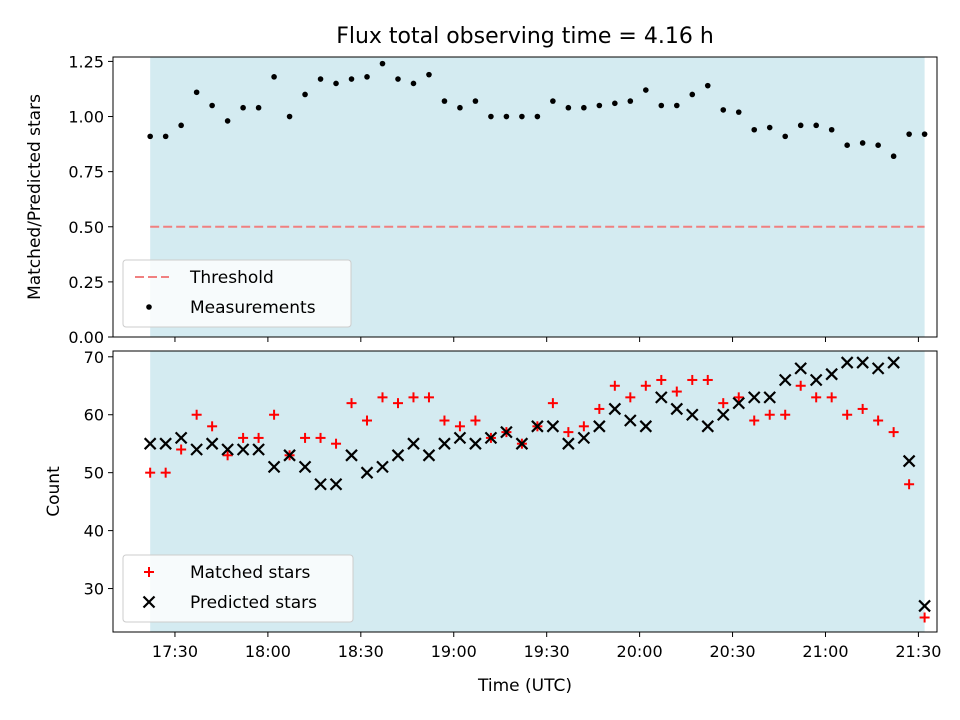 The width and height of the screenshot is (960, 720). What do you see at coordinates (86, 227) in the screenshot?
I see `y-tick-label: 0.50` at bounding box center [86, 227].